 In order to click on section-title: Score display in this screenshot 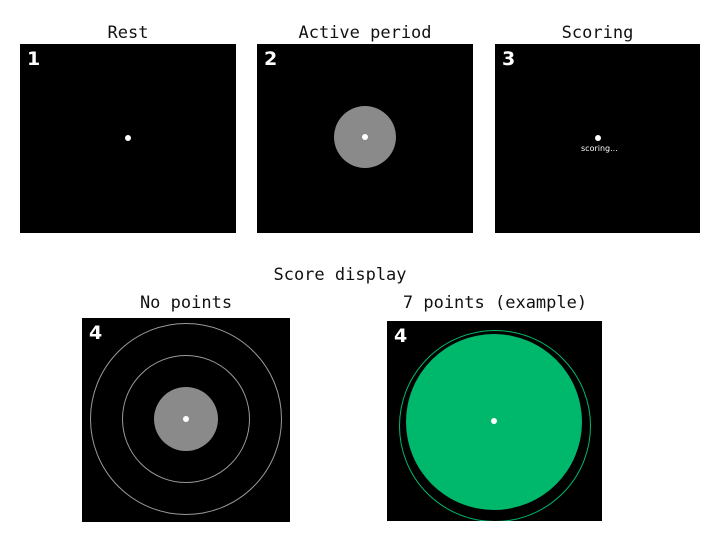, I will do `click(340, 275)`.